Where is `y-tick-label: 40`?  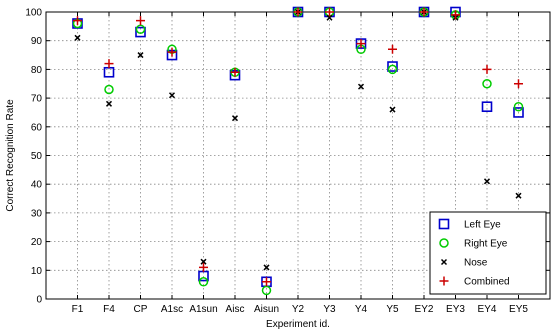 y-tick-label: 40 is located at coordinates (37, 185).